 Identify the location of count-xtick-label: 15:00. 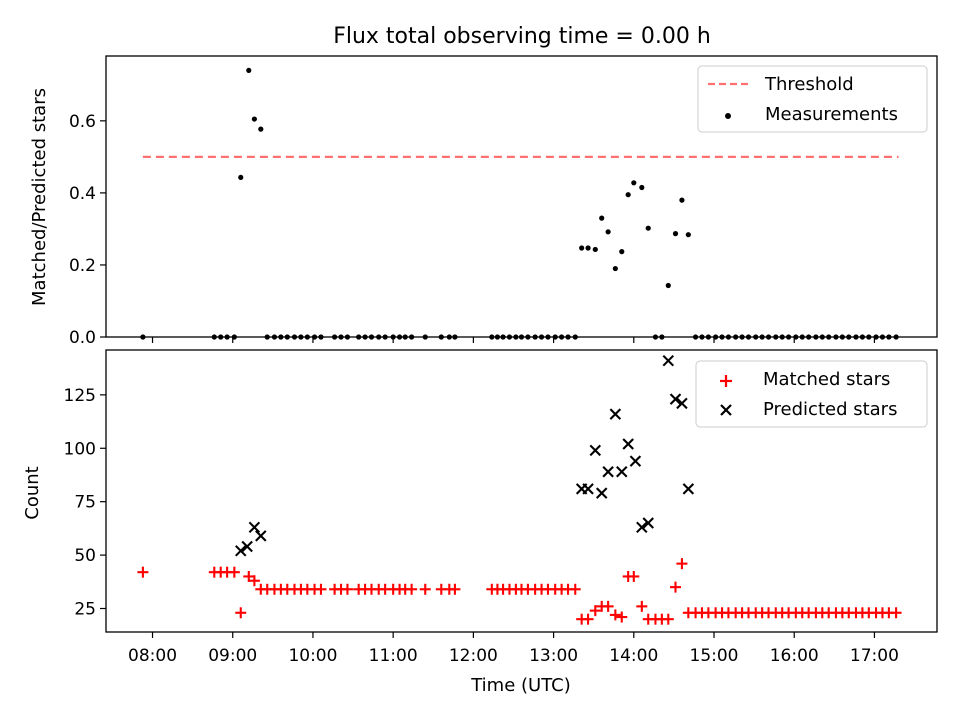
(714, 656).